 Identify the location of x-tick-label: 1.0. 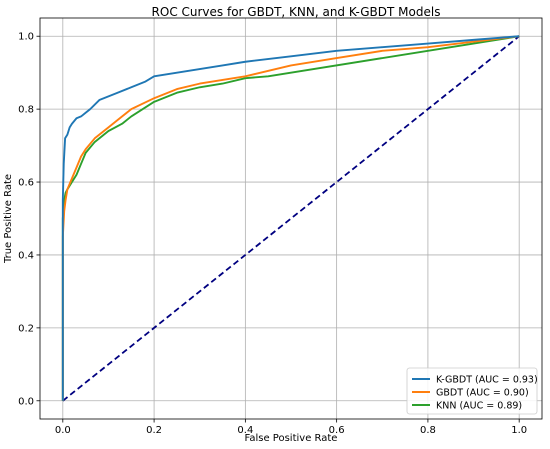
(519, 430).